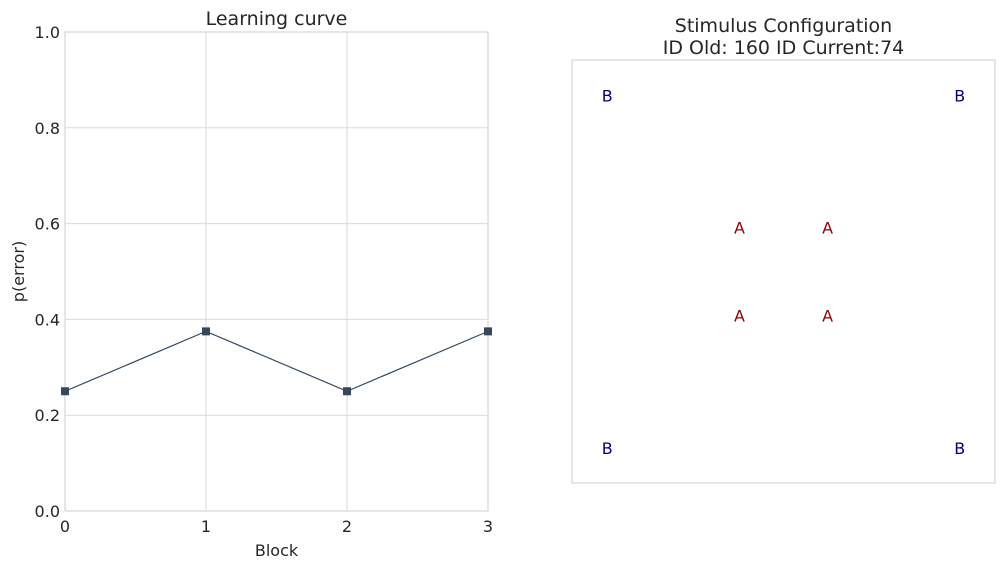 This screenshot has height=570, width=1004. I want to click on stimulus-configuration-subtitle: ID Old: 160 ID Current:74, so click(784, 48).